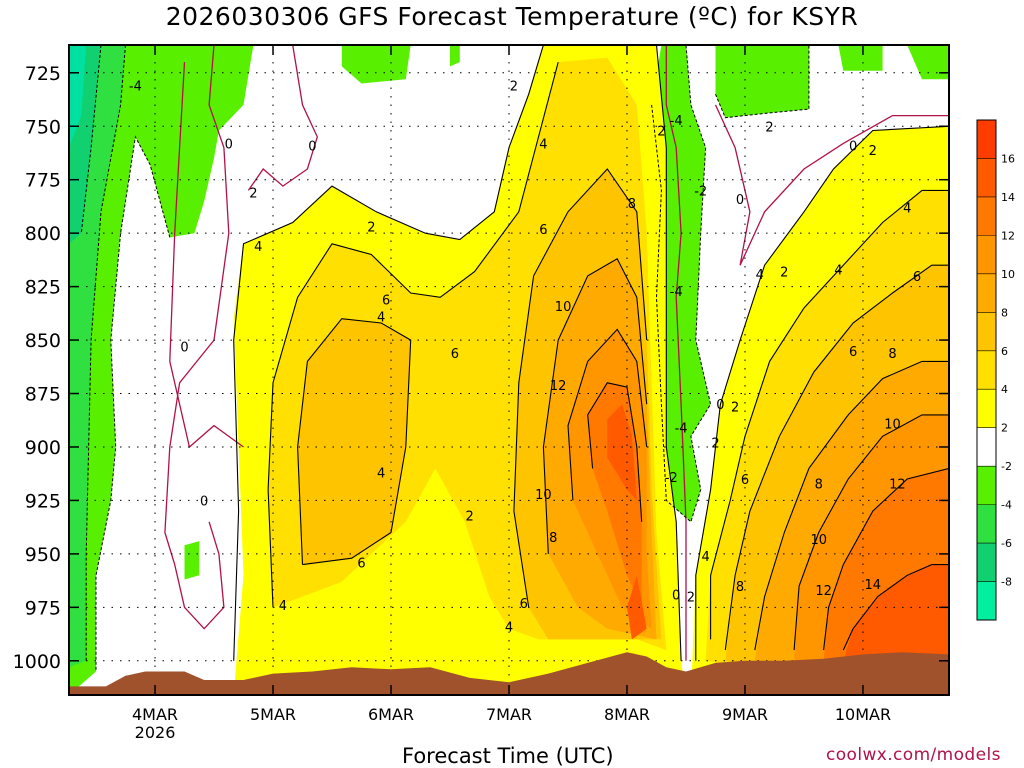 This screenshot has height=768, width=1024. I want to click on contour-14-b, so click(895, 607).